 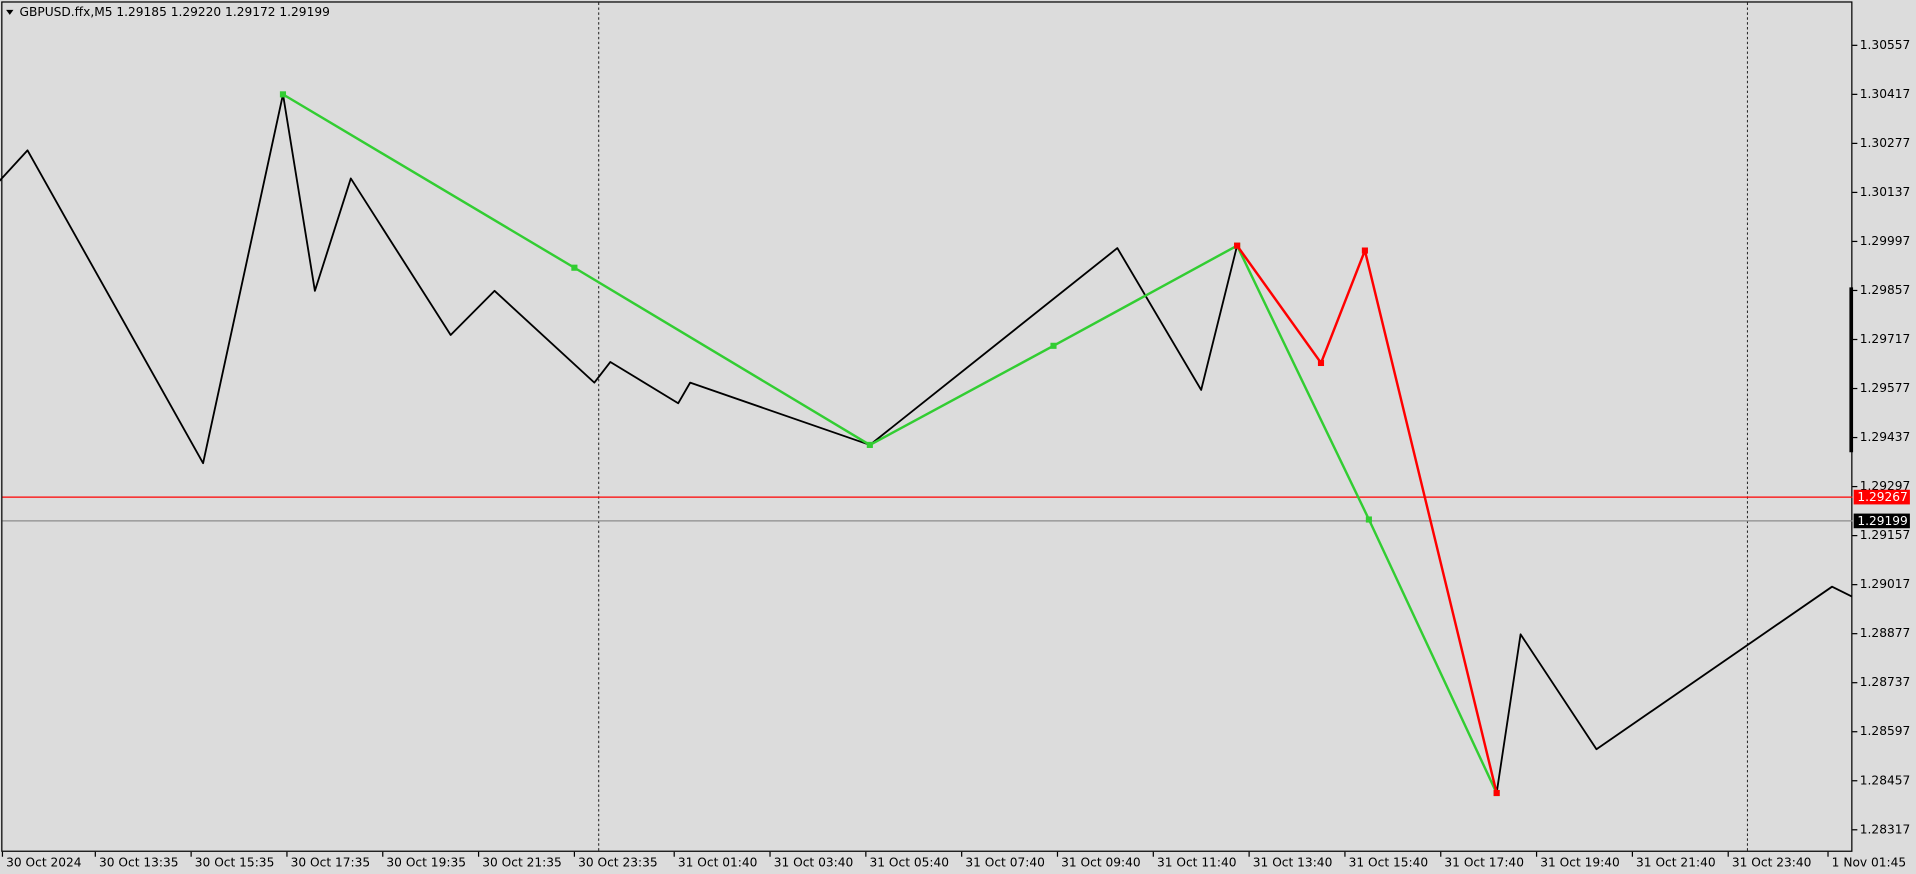 I want to click on x-tick-label: 30 Oct 2024, so click(x=44, y=862).